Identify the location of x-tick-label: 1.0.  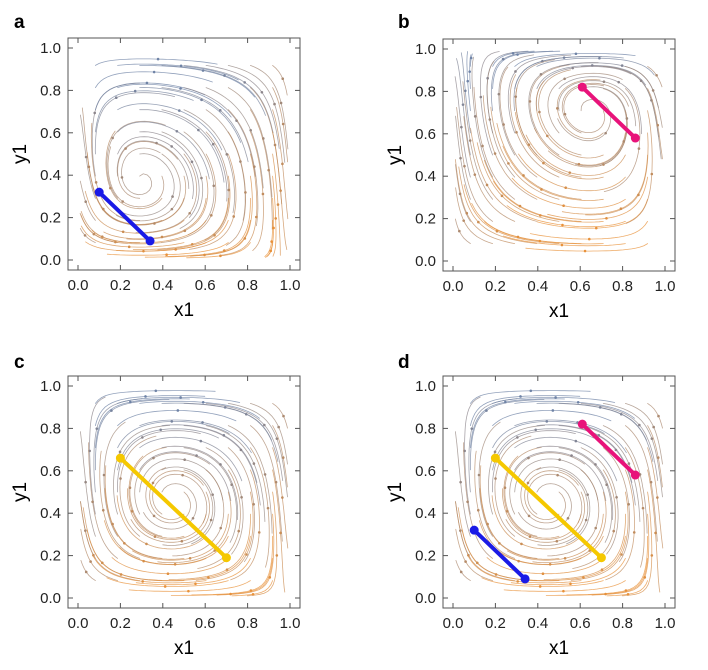
(665, 623).